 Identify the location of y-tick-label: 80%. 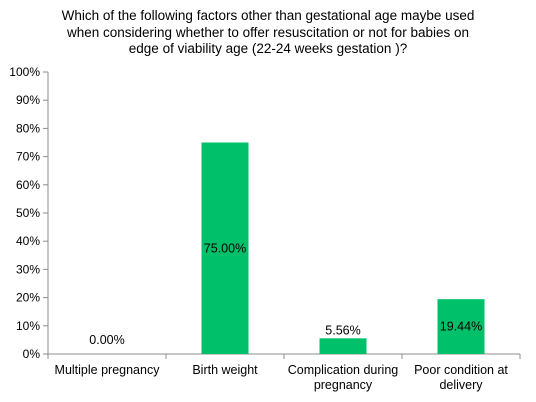
(28, 128).